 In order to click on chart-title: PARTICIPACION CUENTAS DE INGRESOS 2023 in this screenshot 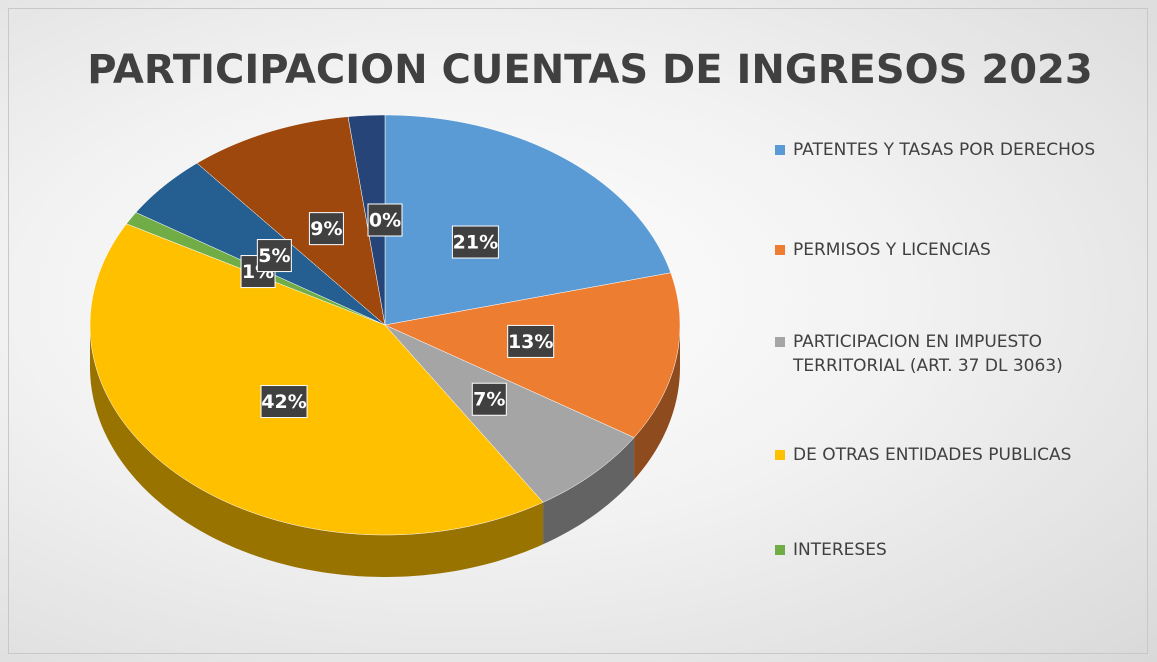, I will do `click(589, 70)`.